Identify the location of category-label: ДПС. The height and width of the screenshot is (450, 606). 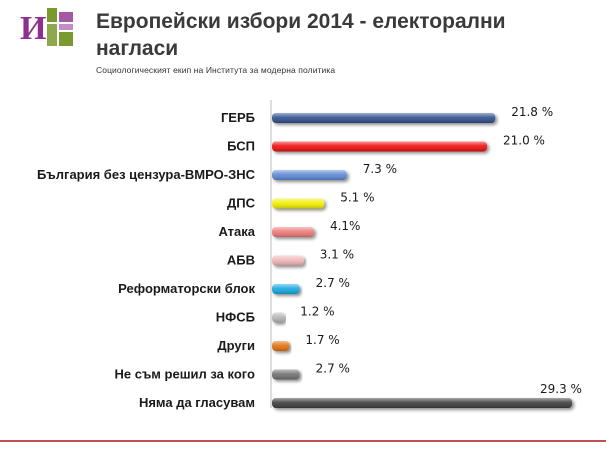
(241, 203).